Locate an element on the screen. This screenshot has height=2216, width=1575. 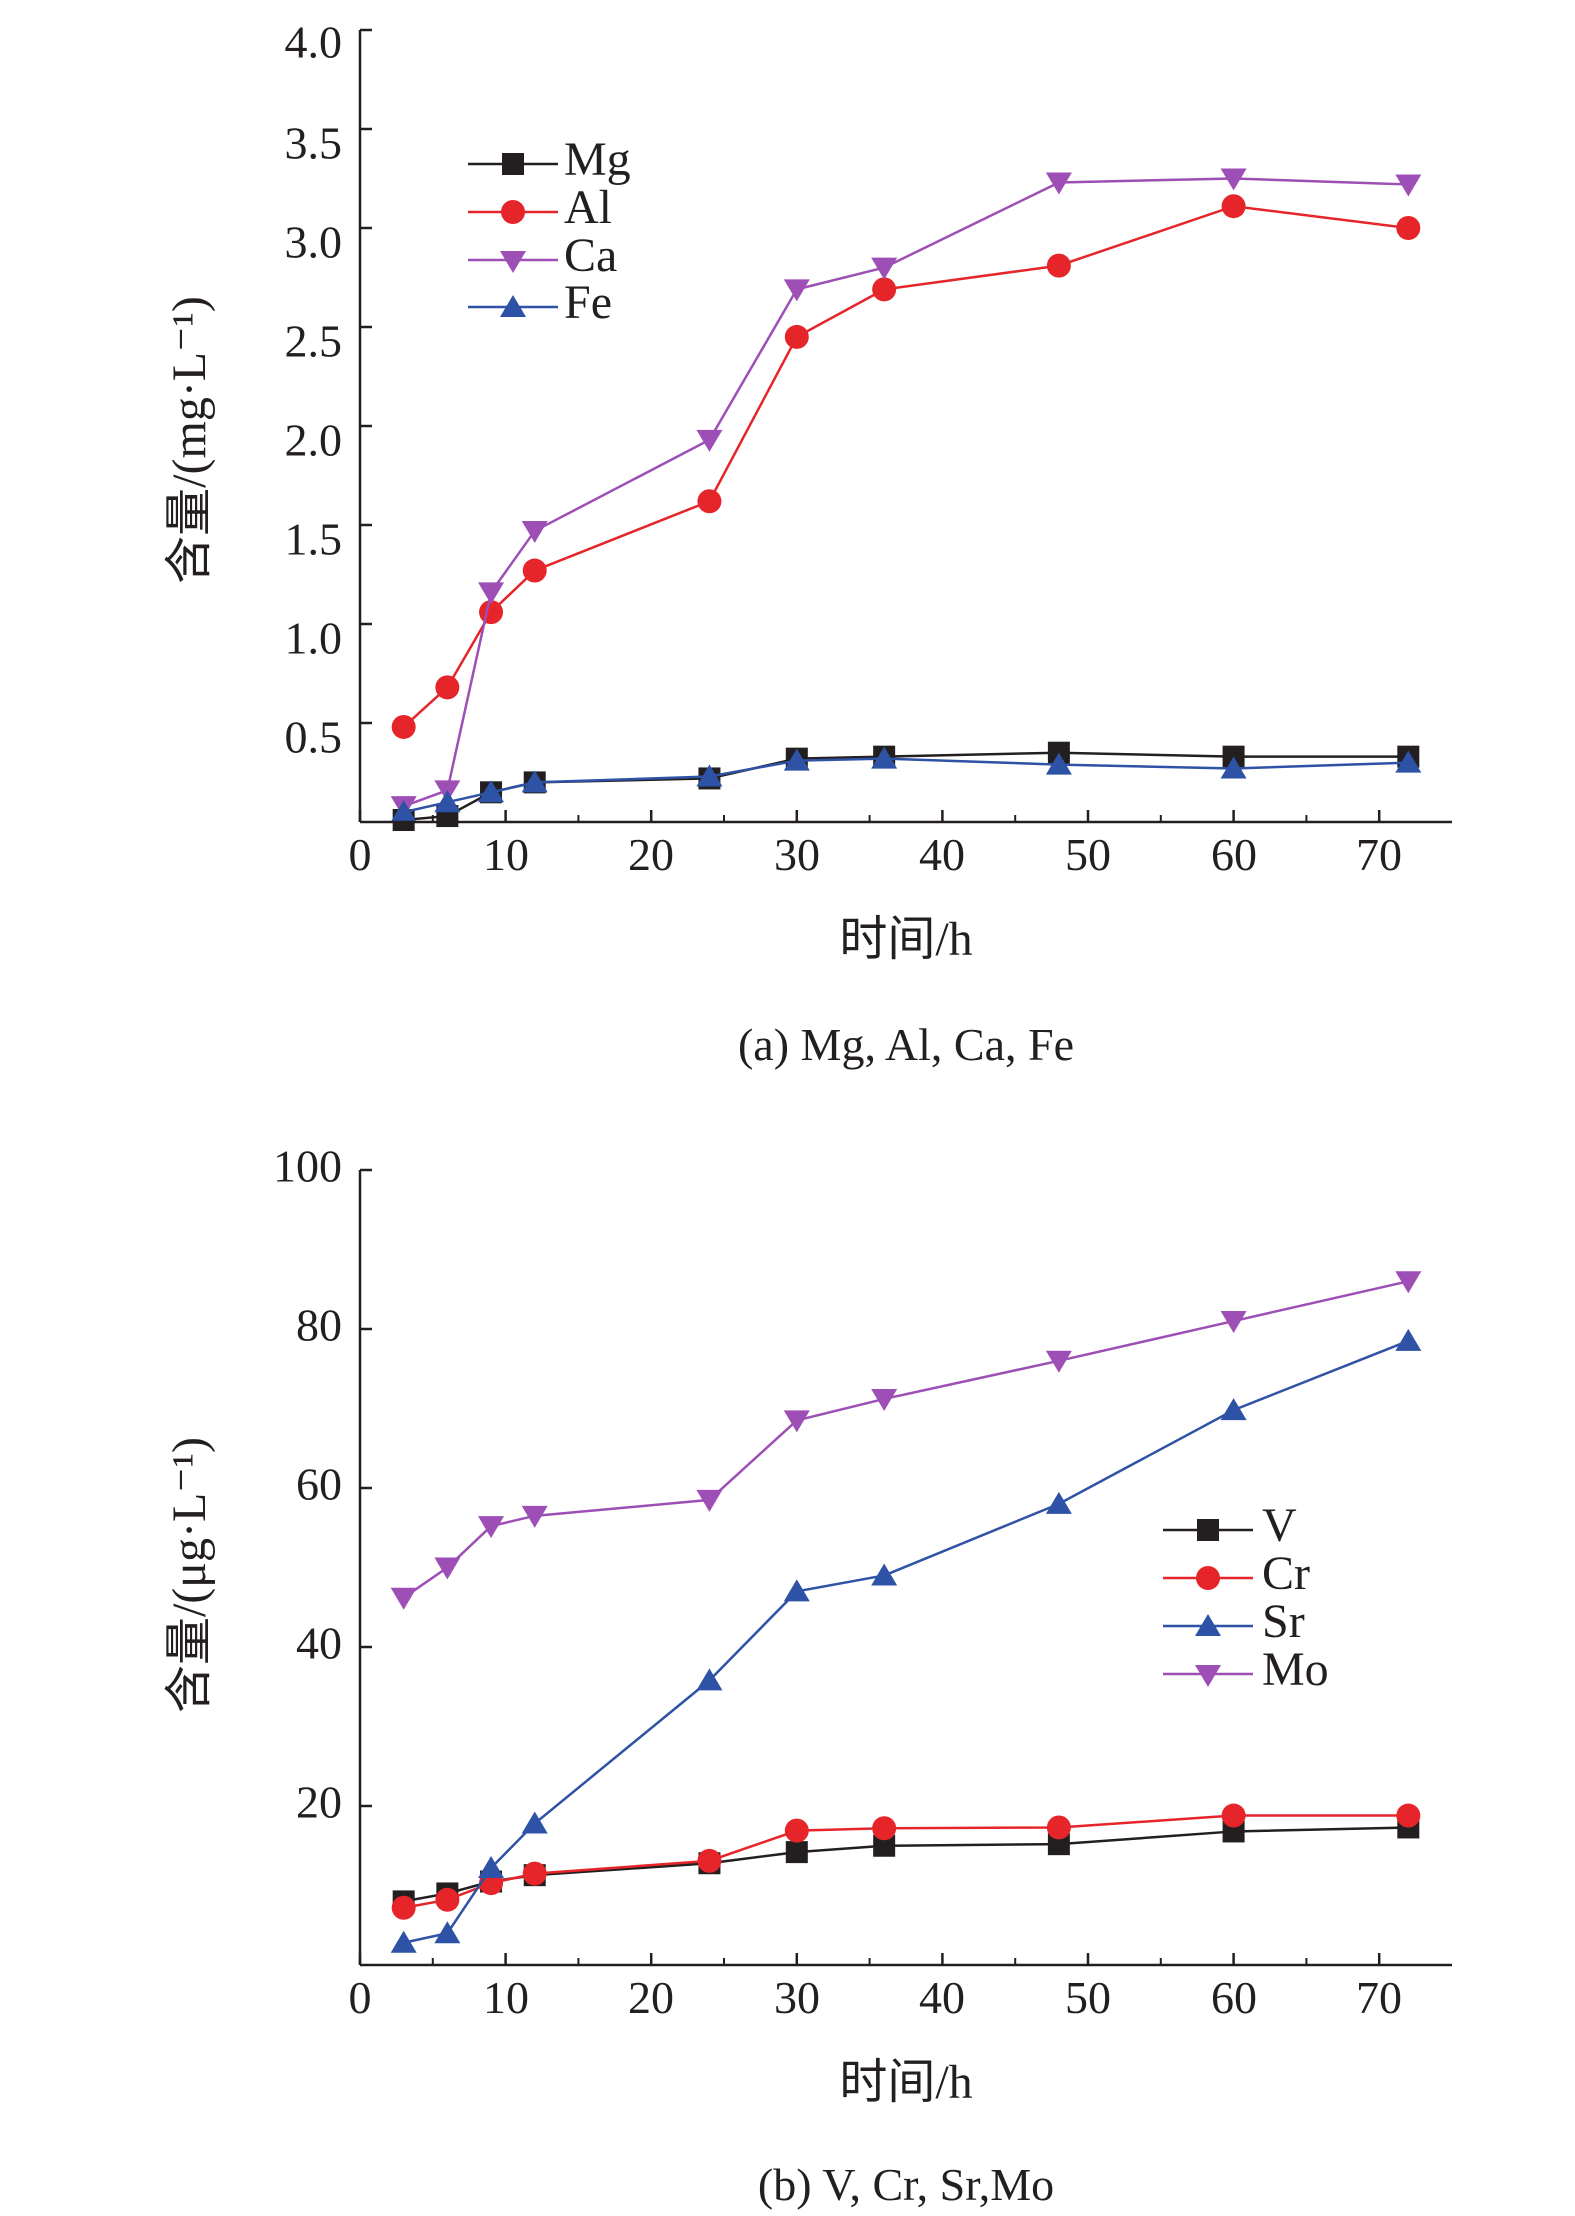
panel-b-tick-label-x: 30 is located at coordinates (797, 1997).